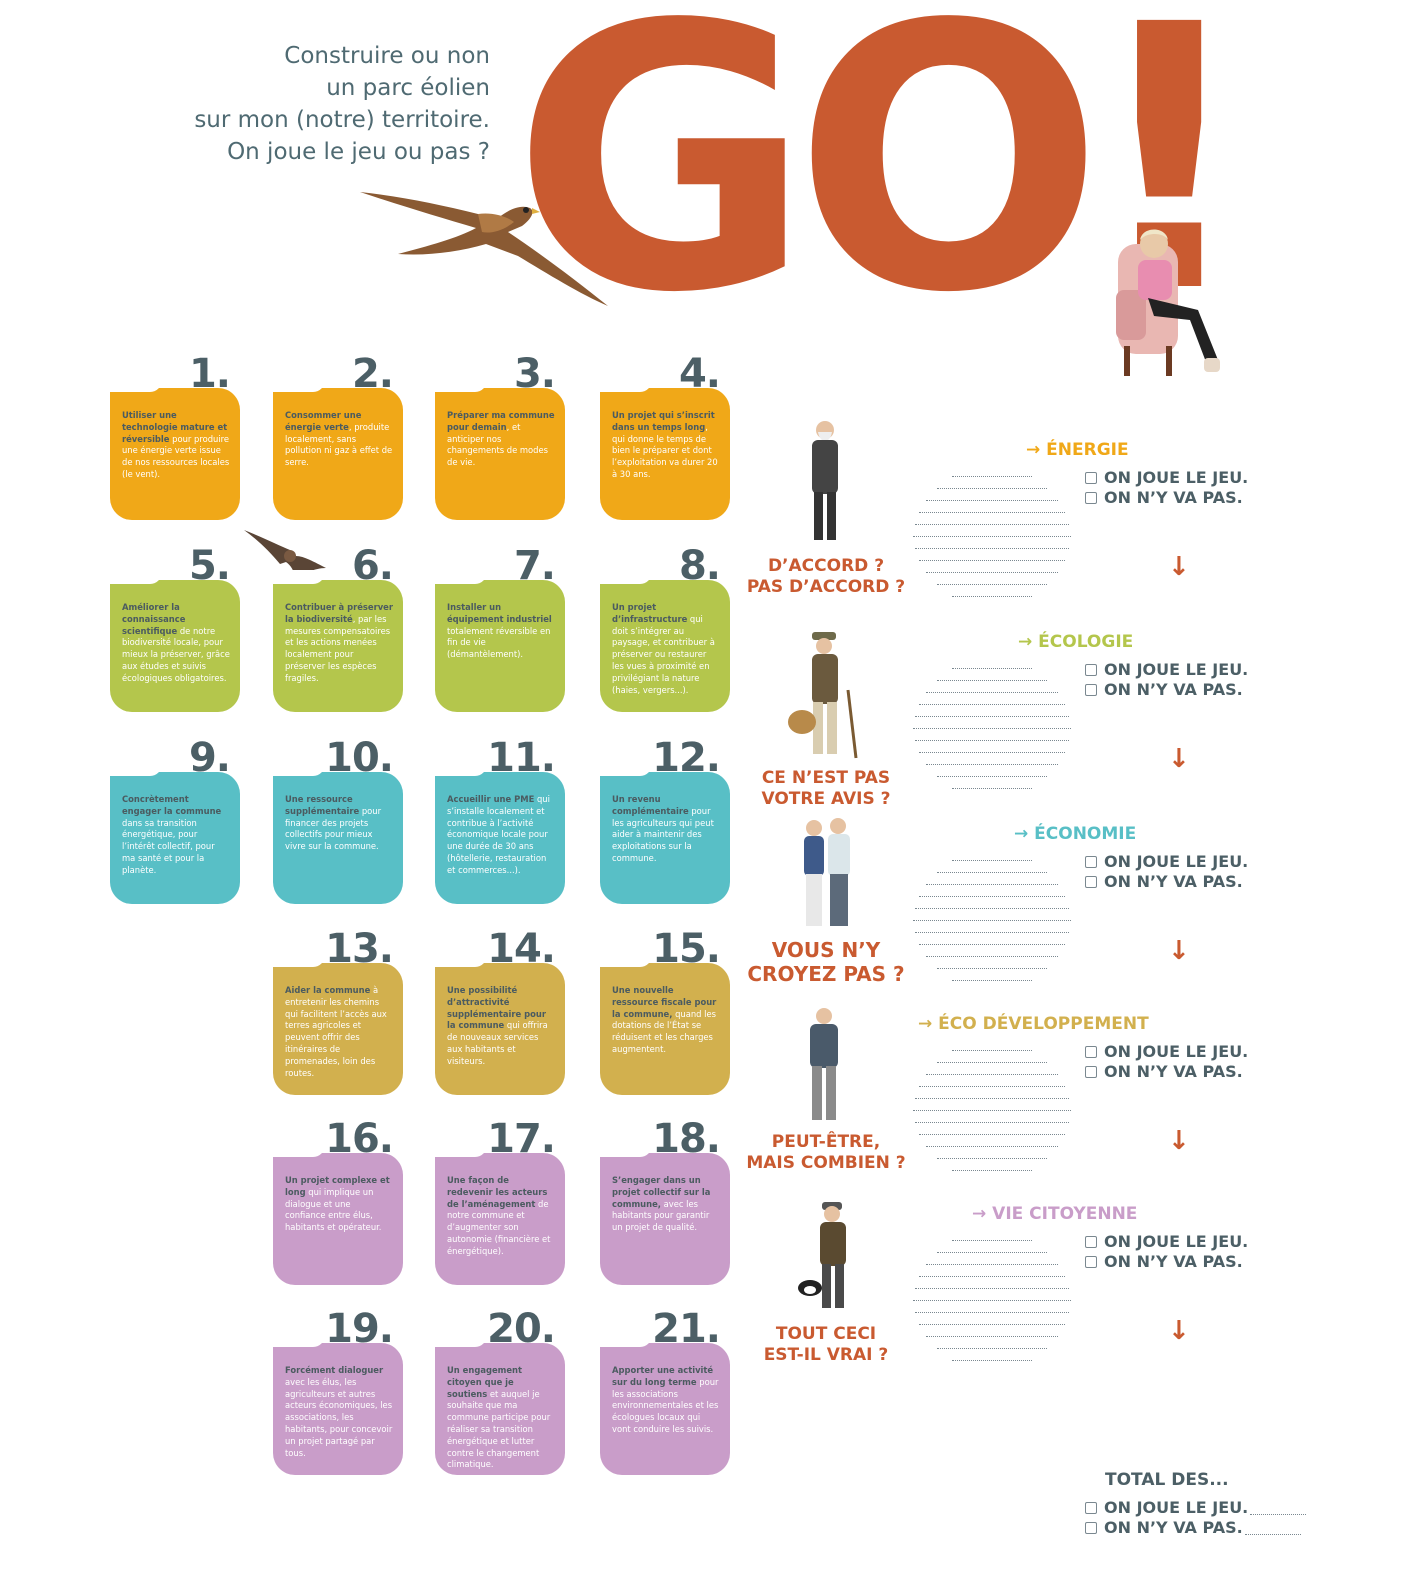  I want to click on tagline-line: Construire ou non, so click(387, 56).